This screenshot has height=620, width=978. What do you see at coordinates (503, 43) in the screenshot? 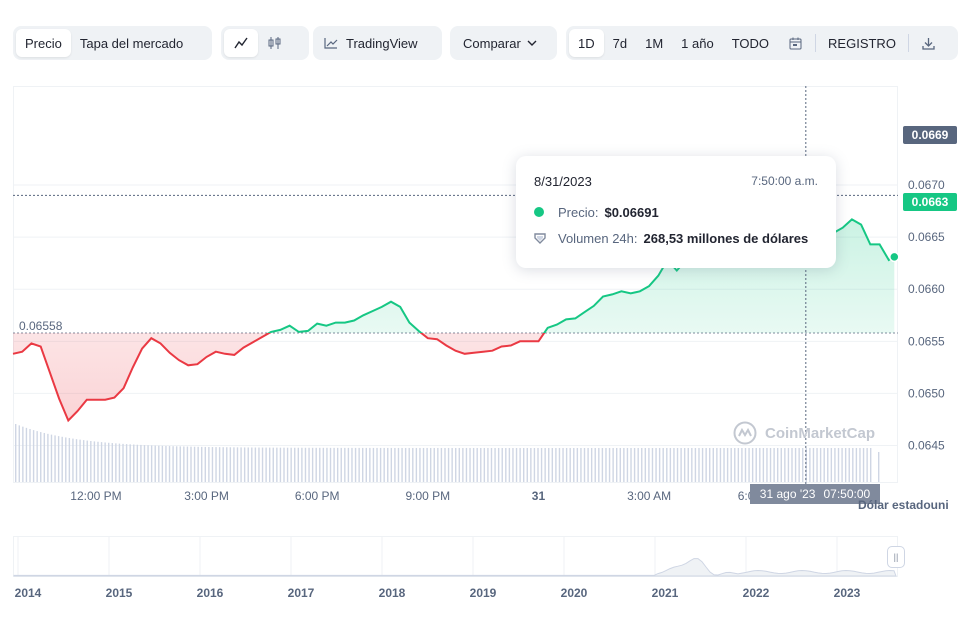
I see `compare-dropdown: Comparar` at bounding box center [503, 43].